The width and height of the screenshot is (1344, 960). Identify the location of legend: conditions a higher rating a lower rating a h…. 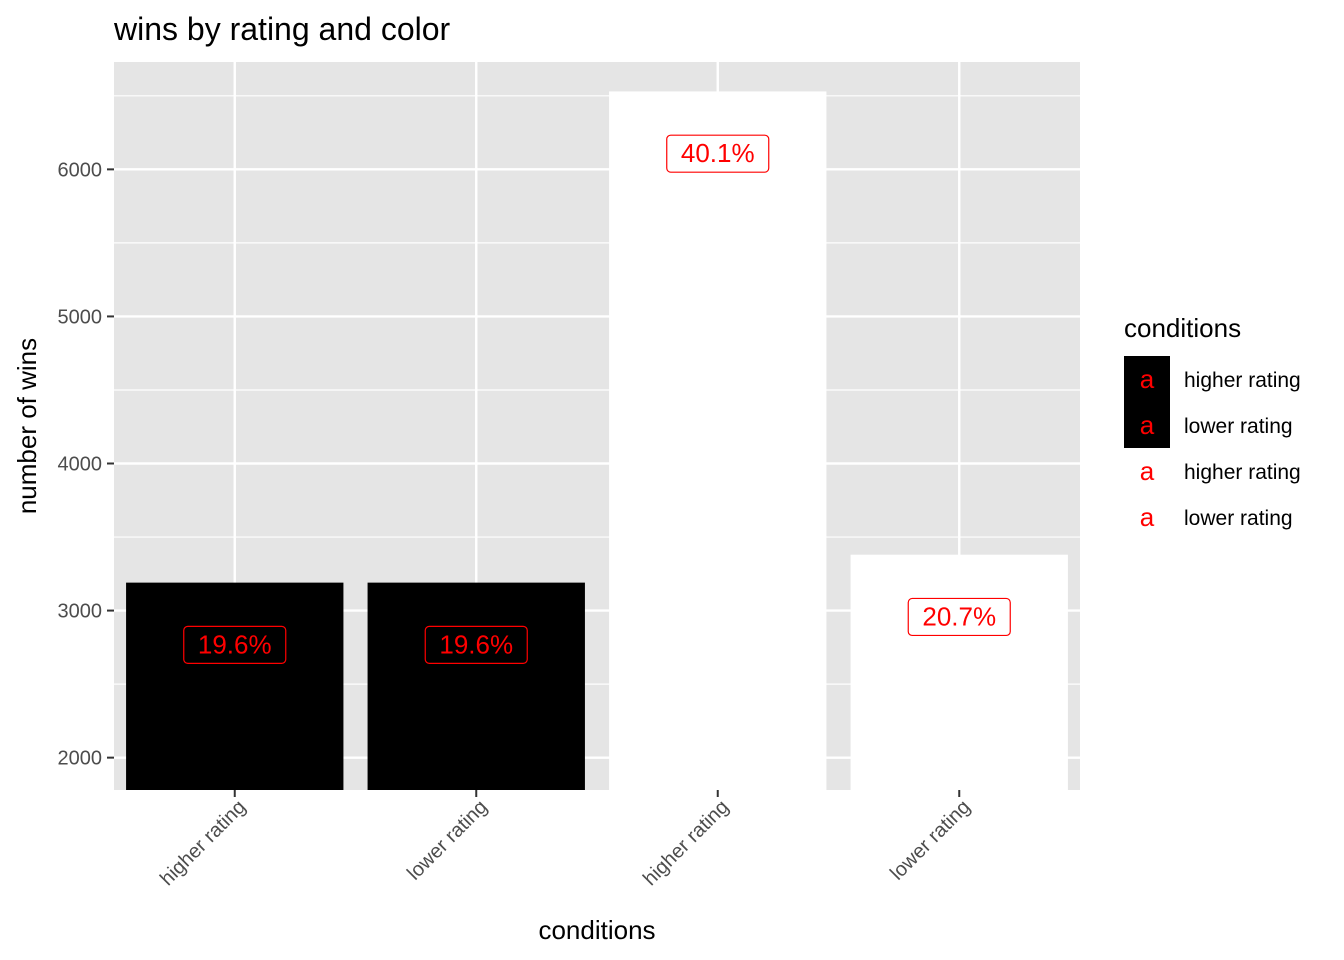
(1212, 426).